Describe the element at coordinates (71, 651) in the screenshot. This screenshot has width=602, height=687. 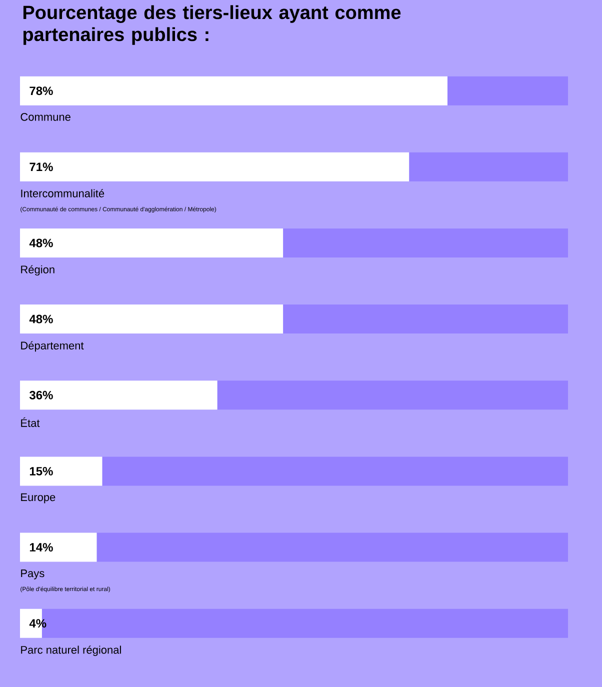
I see `y-tick-label: Parc naturel régional` at that location.